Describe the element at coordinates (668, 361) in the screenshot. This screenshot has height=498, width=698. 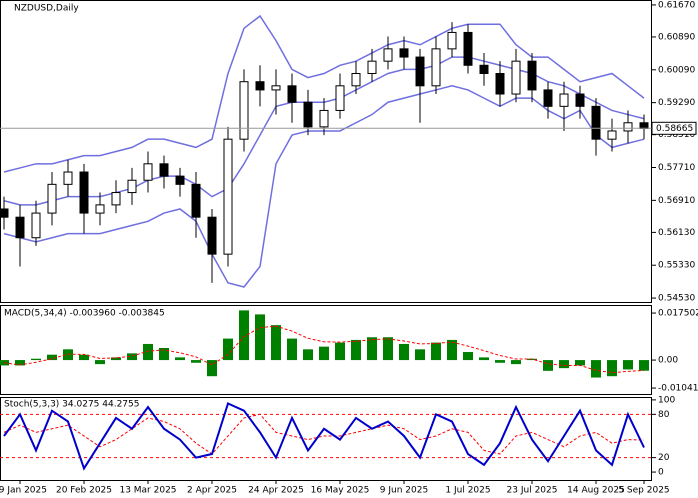
I see `y-tick-label: 0.00` at that location.